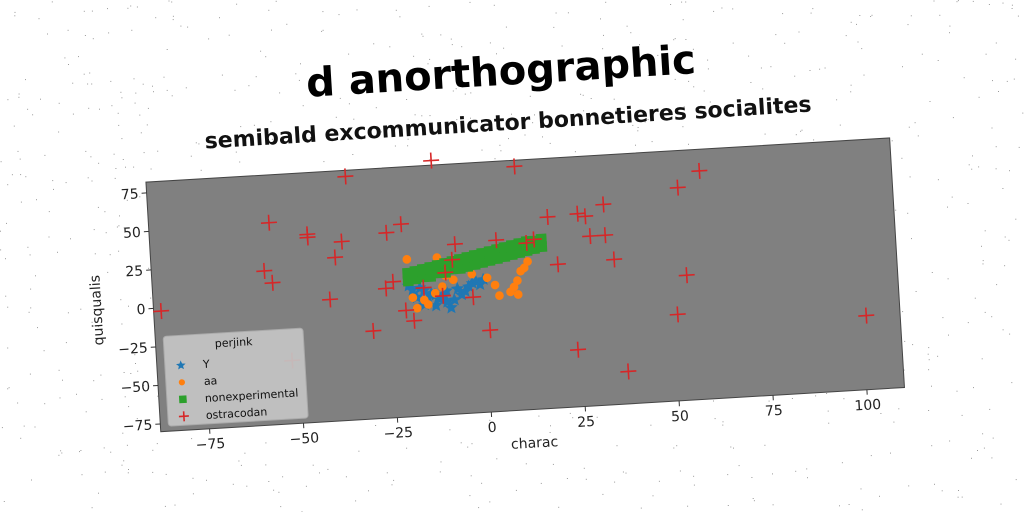 This screenshot has width=1024, height=512. I want to click on legend-marker-star, so click(180, 365).